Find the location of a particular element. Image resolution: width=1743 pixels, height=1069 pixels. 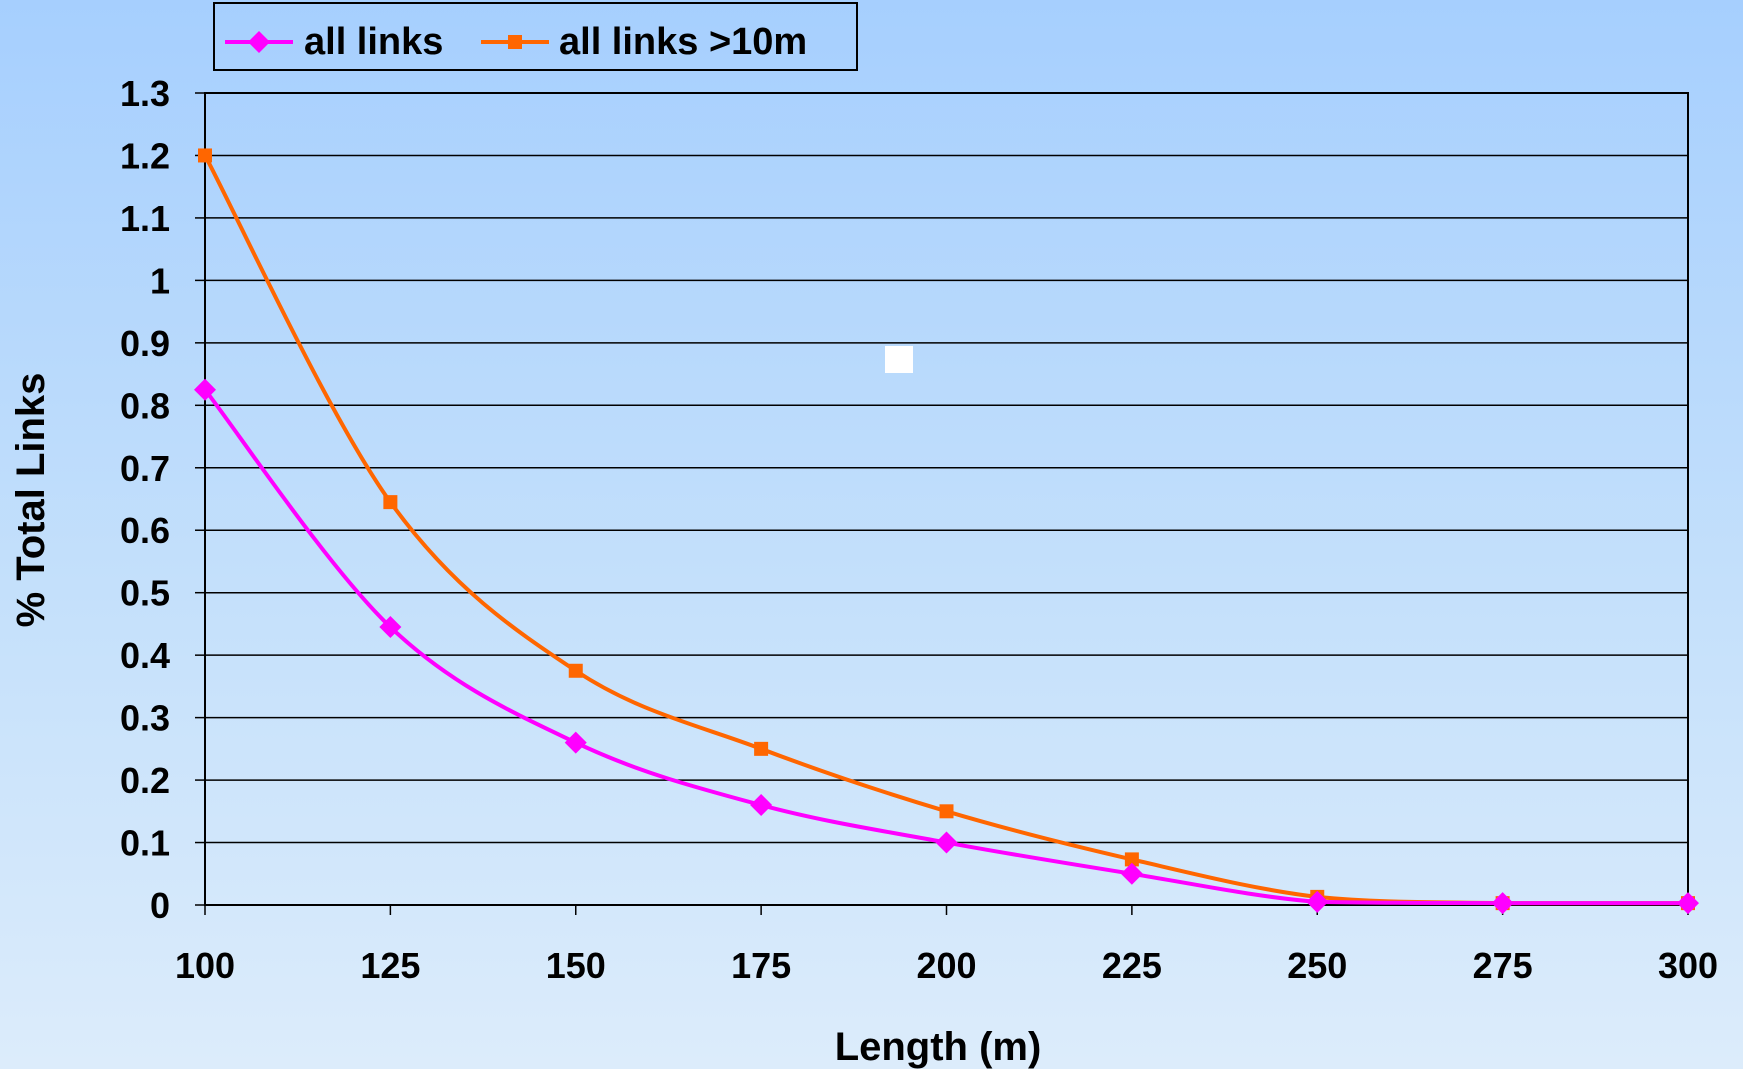

x-tick-label: 225 is located at coordinates (1132, 965).